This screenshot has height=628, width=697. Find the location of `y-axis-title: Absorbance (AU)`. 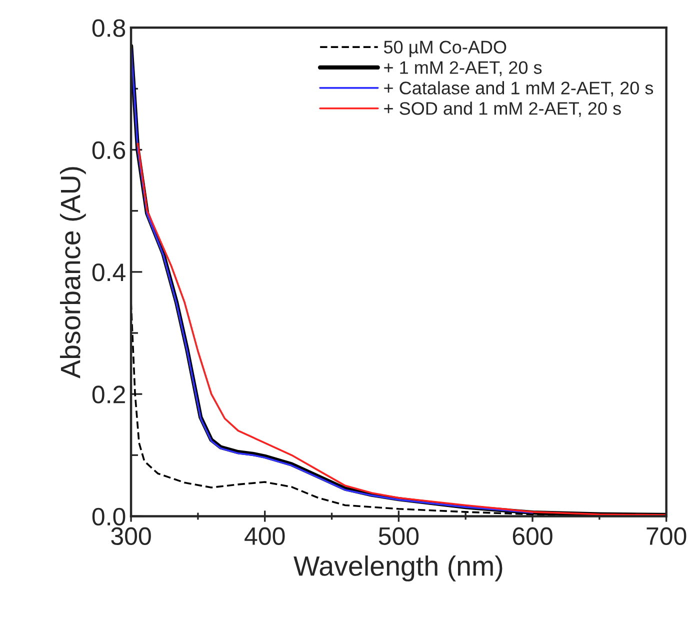

y-axis-title: Absorbance (AU) is located at coordinates (73, 272).